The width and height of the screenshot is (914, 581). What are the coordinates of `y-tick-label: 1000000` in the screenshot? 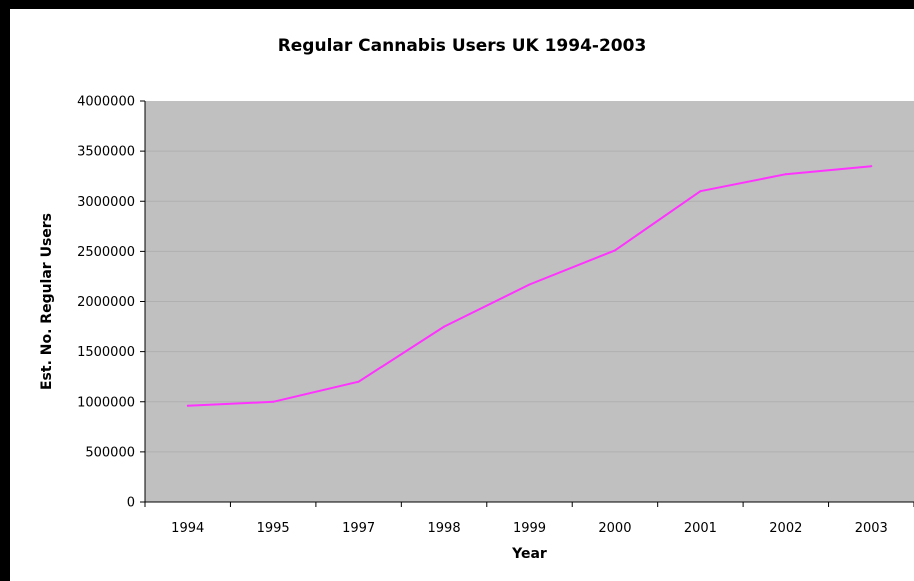 It's located at (106, 402).